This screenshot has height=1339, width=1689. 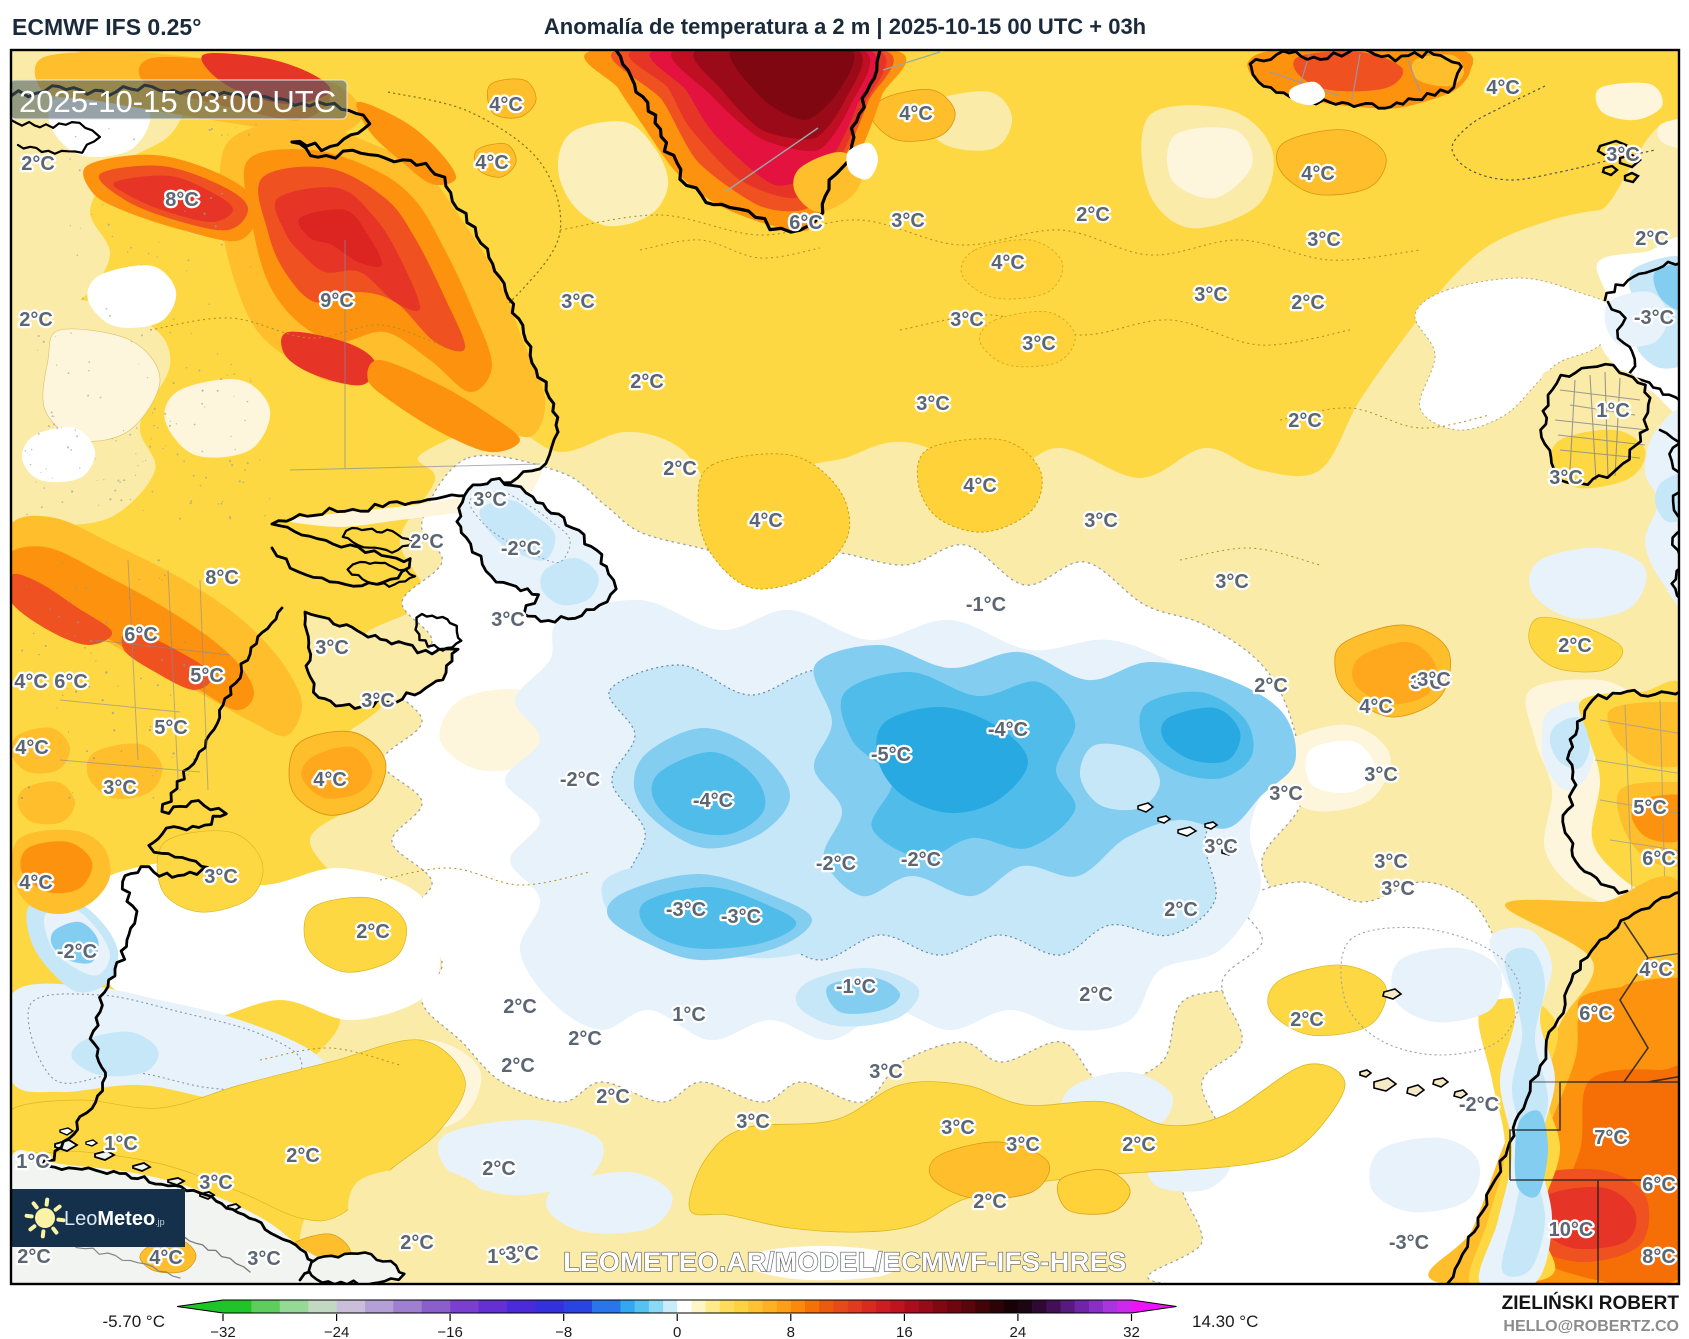 I want to click on svg-text: HELLO@ROBERTZ.CO, so click(x=1591, y=1326).